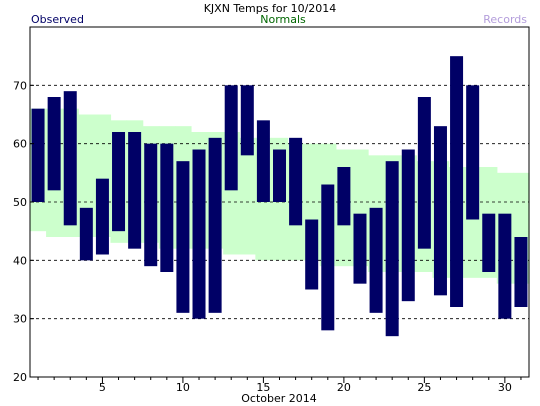  I want to click on x-tick-label-20: 20, so click(344, 387).